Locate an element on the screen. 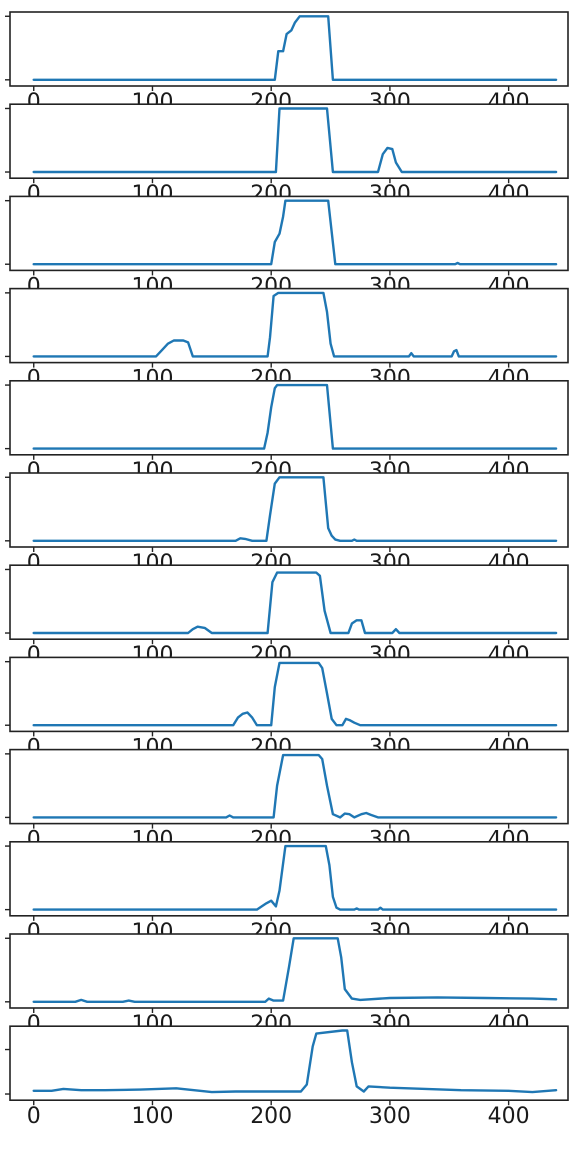  subplot-2: 0 100 200 300 400 is located at coordinates (287, 155).